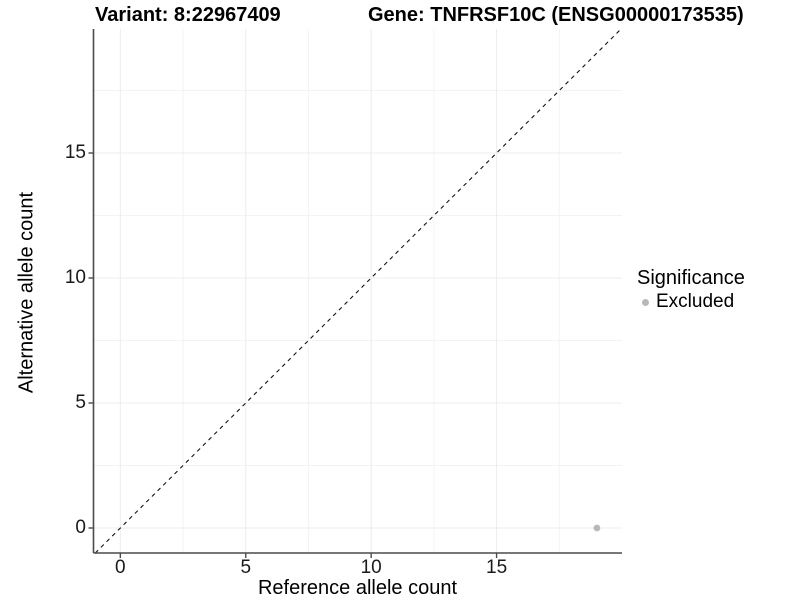 This screenshot has width=800, height=600. I want to click on x-tick-label: 10, so click(371, 567).